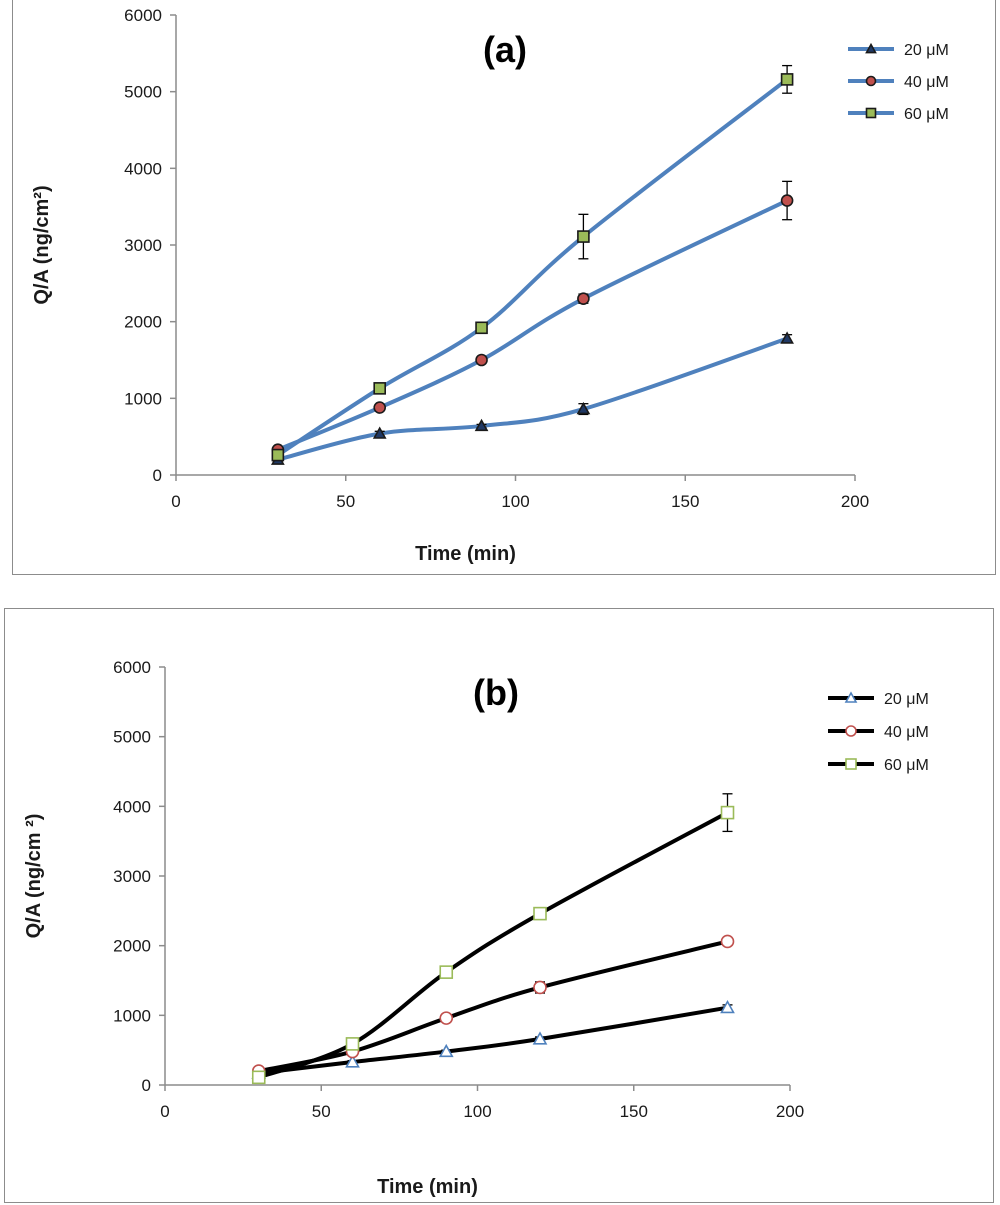 This screenshot has height=1205, width=1000. I want to click on y-axis-title: Q/A (ng/cm²), so click(42, 244).